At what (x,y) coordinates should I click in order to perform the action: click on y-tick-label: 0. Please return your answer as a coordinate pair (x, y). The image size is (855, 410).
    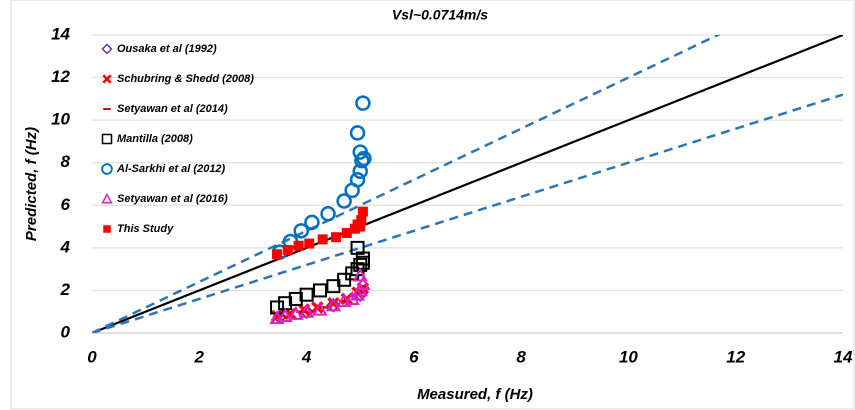
    Looking at the image, I should click on (66, 331).